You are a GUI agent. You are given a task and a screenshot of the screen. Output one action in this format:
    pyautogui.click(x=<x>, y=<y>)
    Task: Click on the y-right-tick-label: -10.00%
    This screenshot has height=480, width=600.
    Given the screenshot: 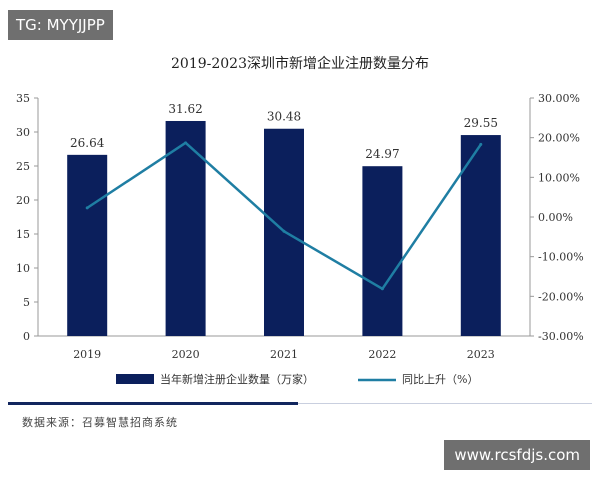 What is the action you would take?
    pyautogui.click(x=561, y=257)
    